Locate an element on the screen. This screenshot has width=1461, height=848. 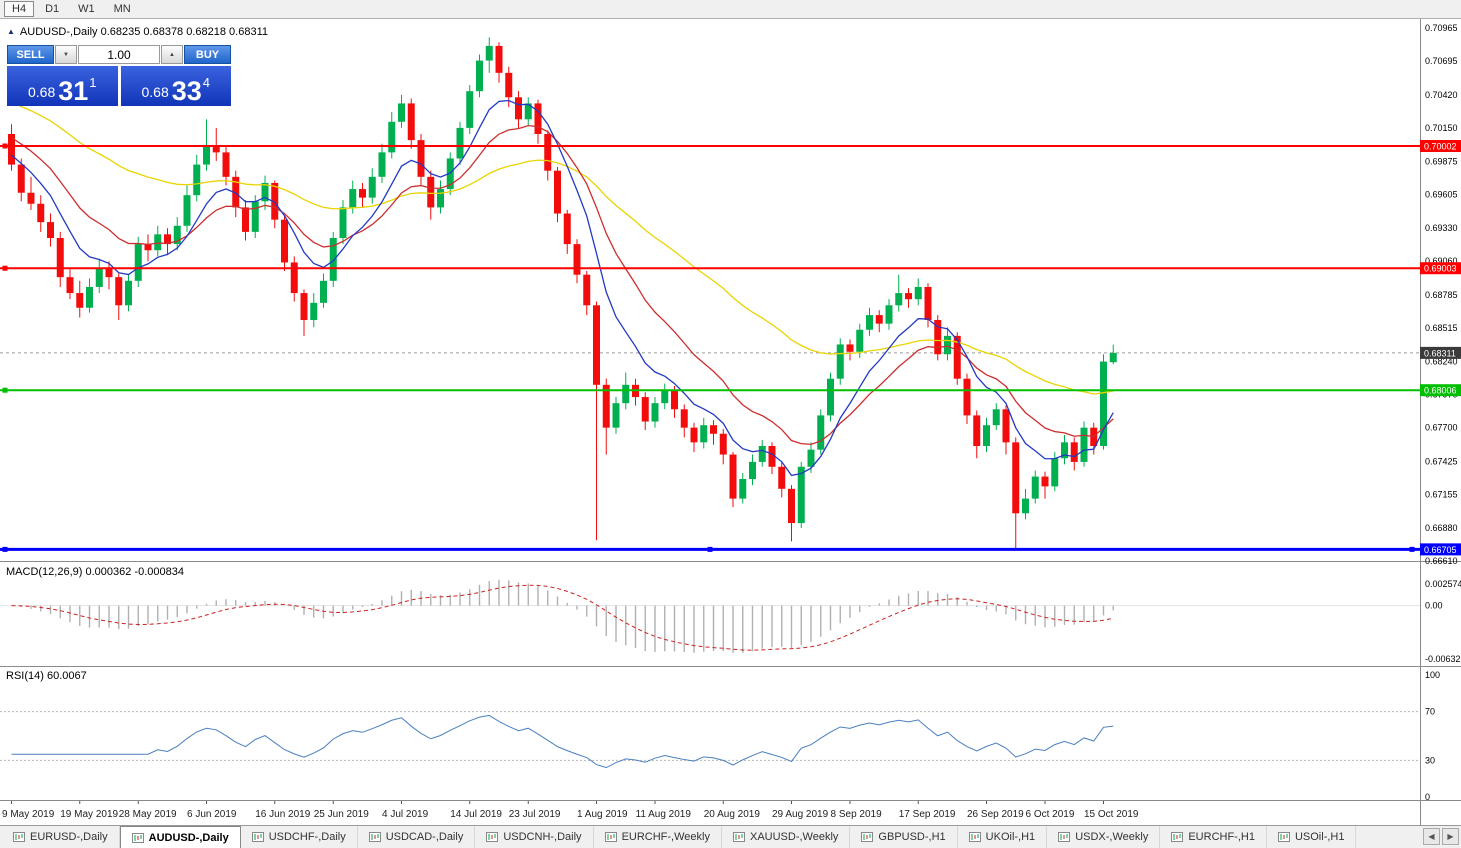
svg-text: 26 Sep 2019 is located at coordinates (995, 814).